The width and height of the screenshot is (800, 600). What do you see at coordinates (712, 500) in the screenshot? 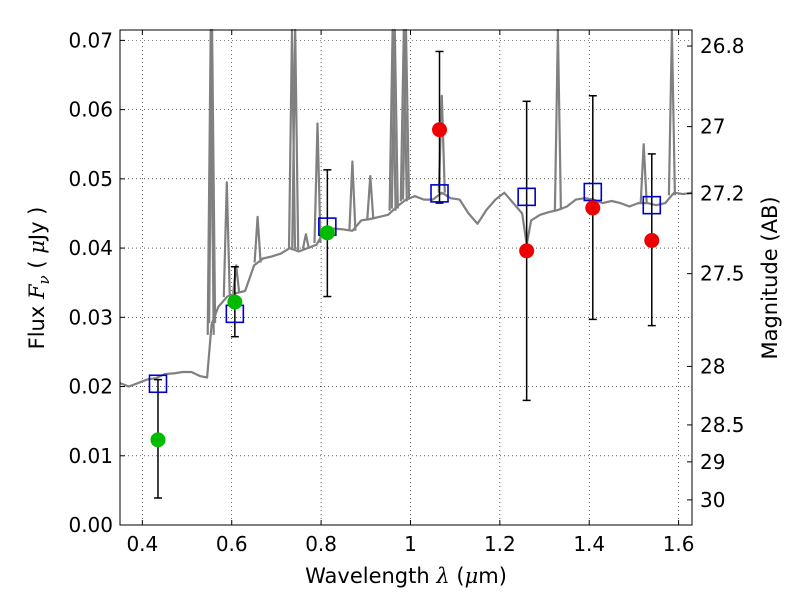
I see `y2-tick-label: 30` at bounding box center [712, 500].